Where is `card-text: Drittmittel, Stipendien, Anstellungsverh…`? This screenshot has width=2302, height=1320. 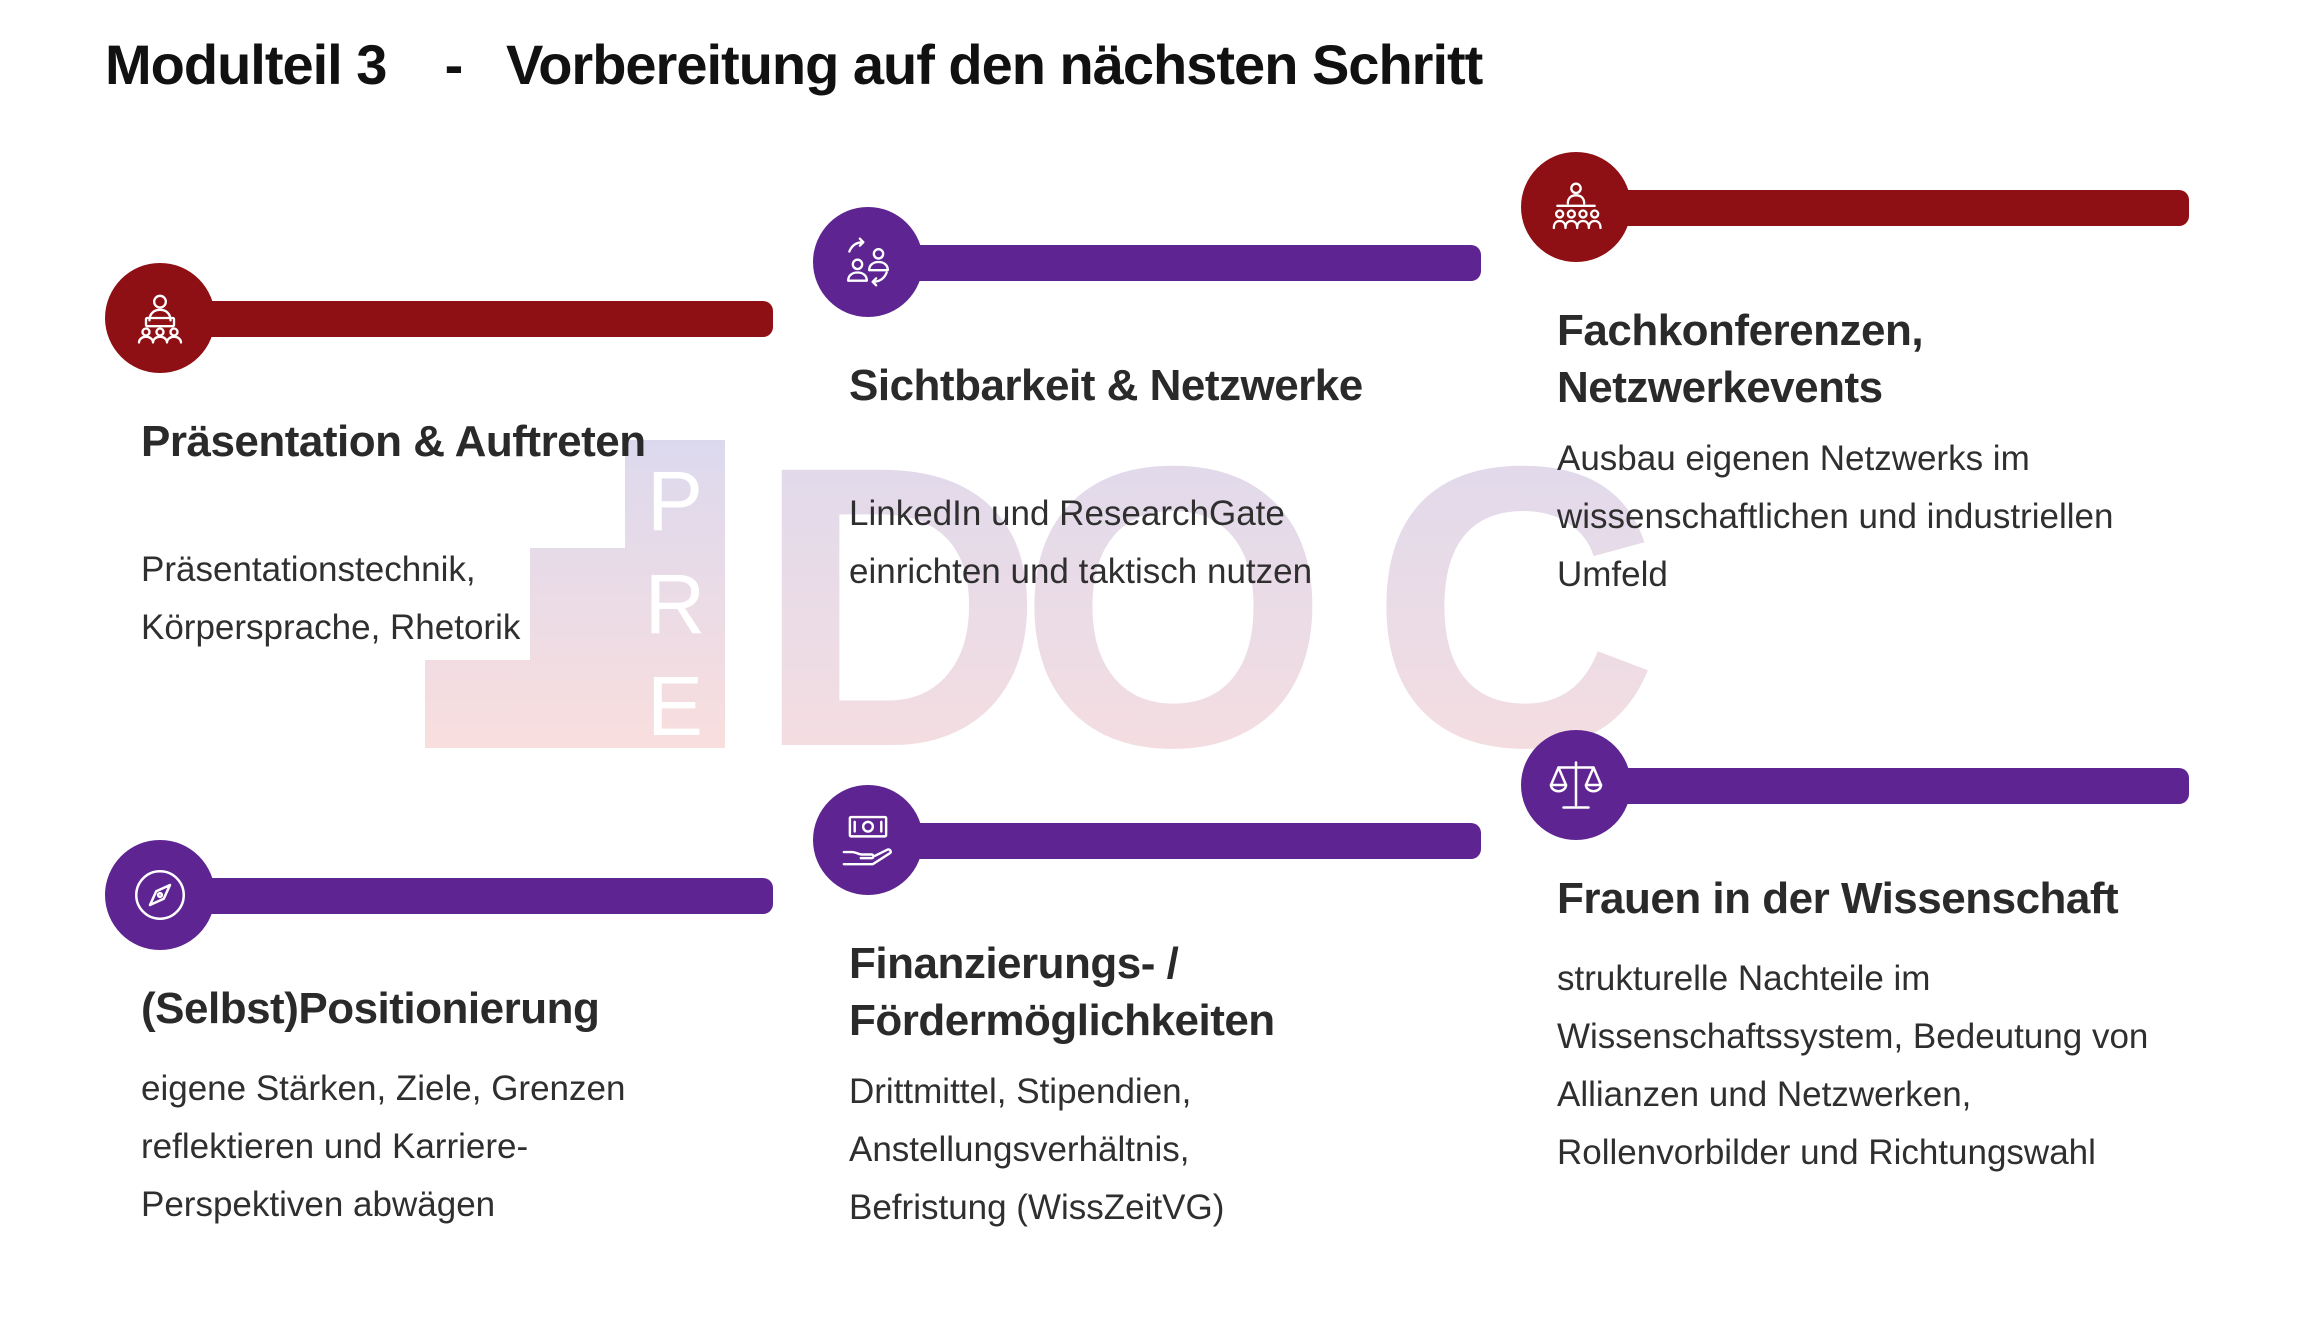
card-text: Drittmittel, Stipendien, Anstellungsverh… is located at coordinates (1037, 1149).